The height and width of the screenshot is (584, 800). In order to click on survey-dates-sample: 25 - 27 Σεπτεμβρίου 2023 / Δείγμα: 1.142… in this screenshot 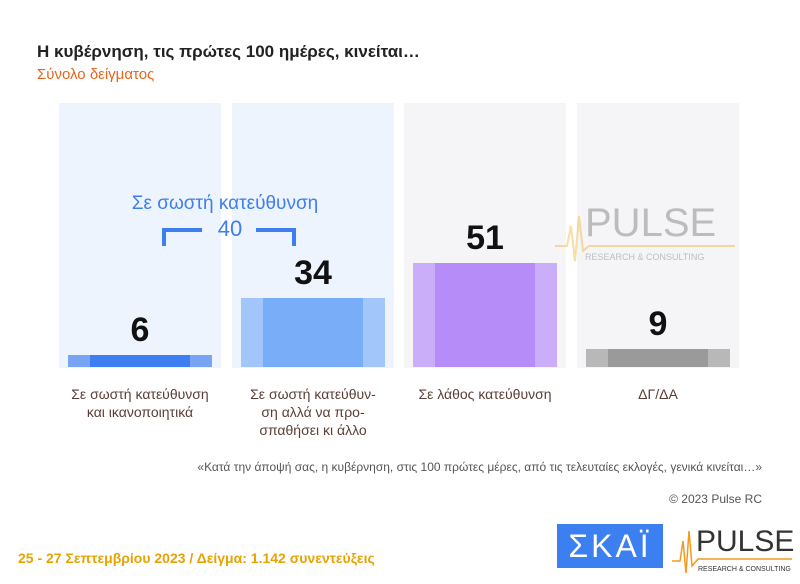, I will do `click(196, 558)`.